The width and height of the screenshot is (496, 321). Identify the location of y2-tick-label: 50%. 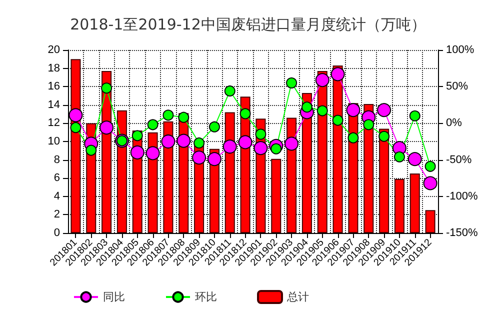
(457, 86).